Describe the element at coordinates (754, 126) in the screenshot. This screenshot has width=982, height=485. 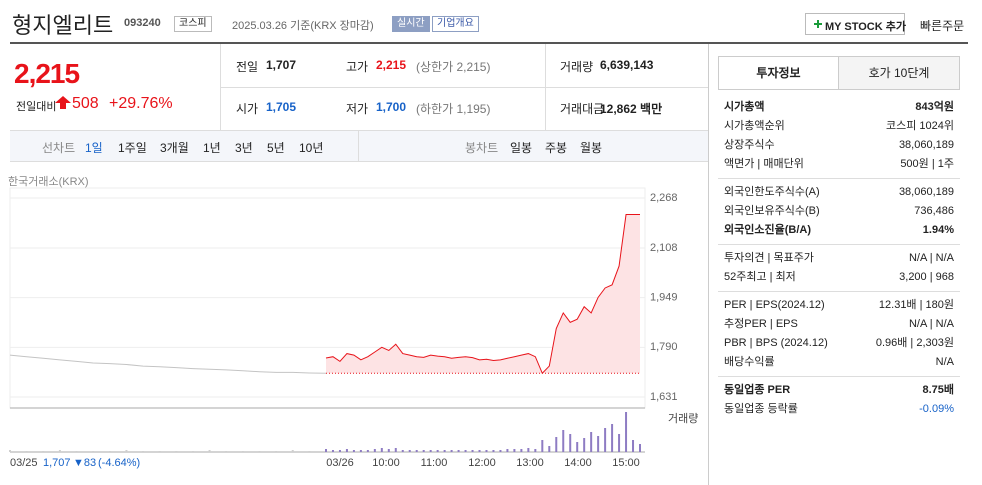
I see `info-label: 시가총액순위` at that location.